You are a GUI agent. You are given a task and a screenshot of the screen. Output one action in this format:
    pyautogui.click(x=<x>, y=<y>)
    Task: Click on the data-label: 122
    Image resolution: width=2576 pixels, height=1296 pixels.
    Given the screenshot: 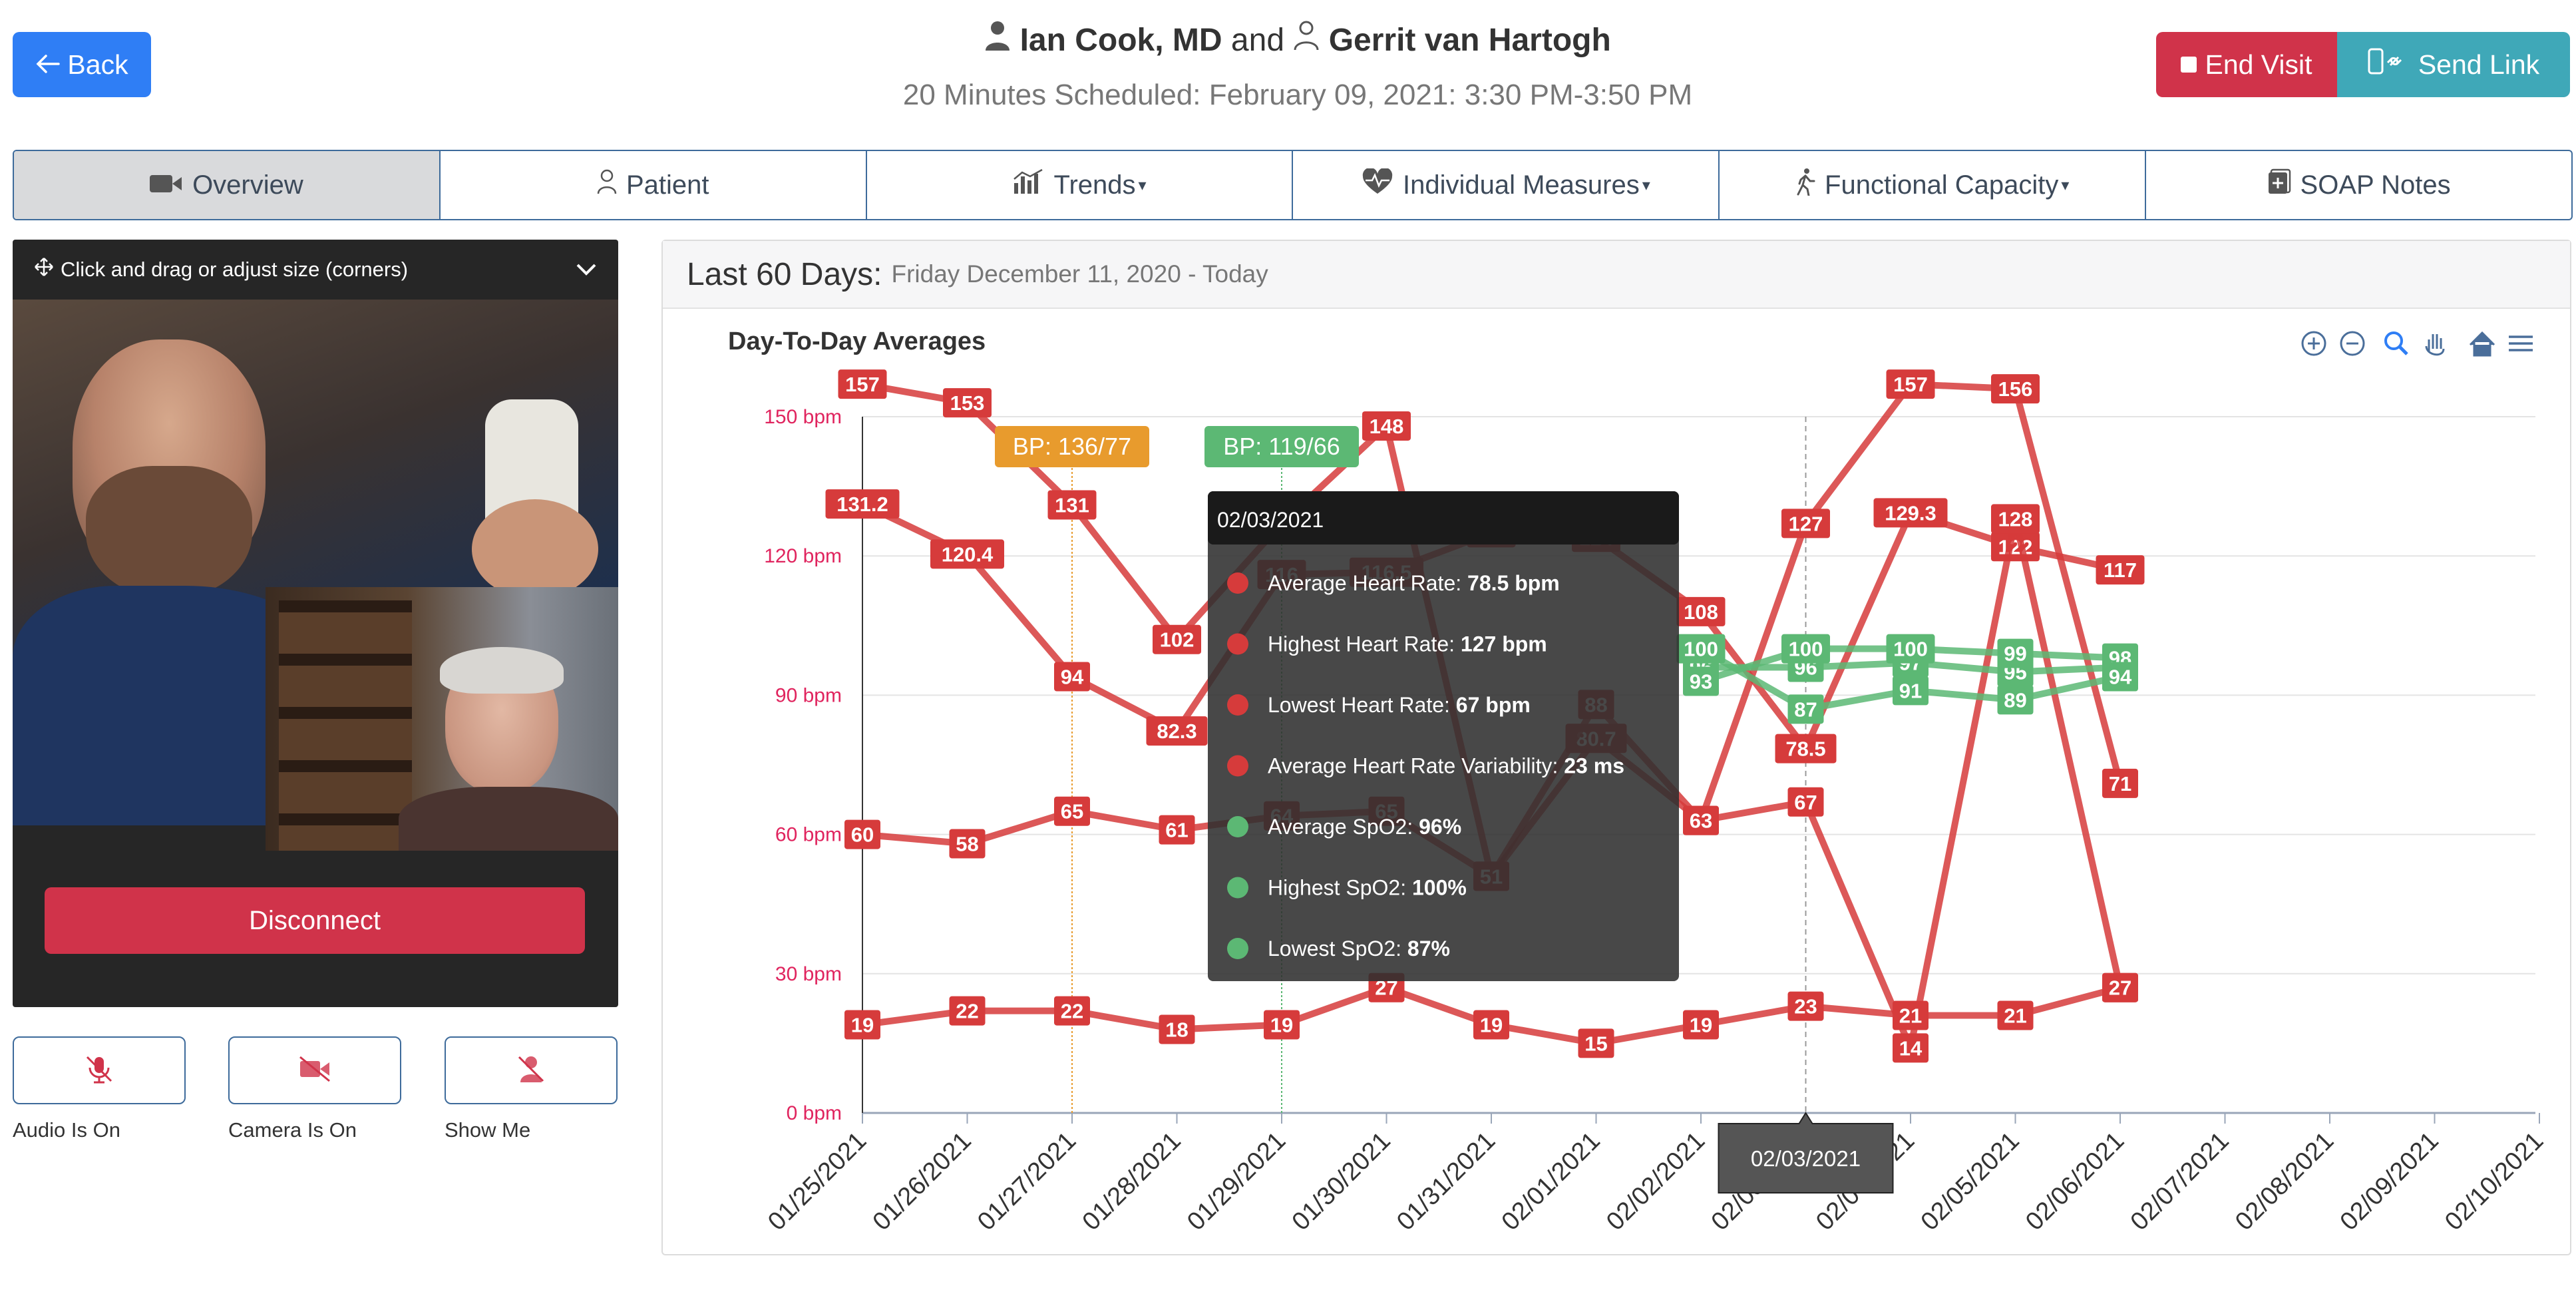 What is the action you would take?
    pyautogui.click(x=2015, y=546)
    